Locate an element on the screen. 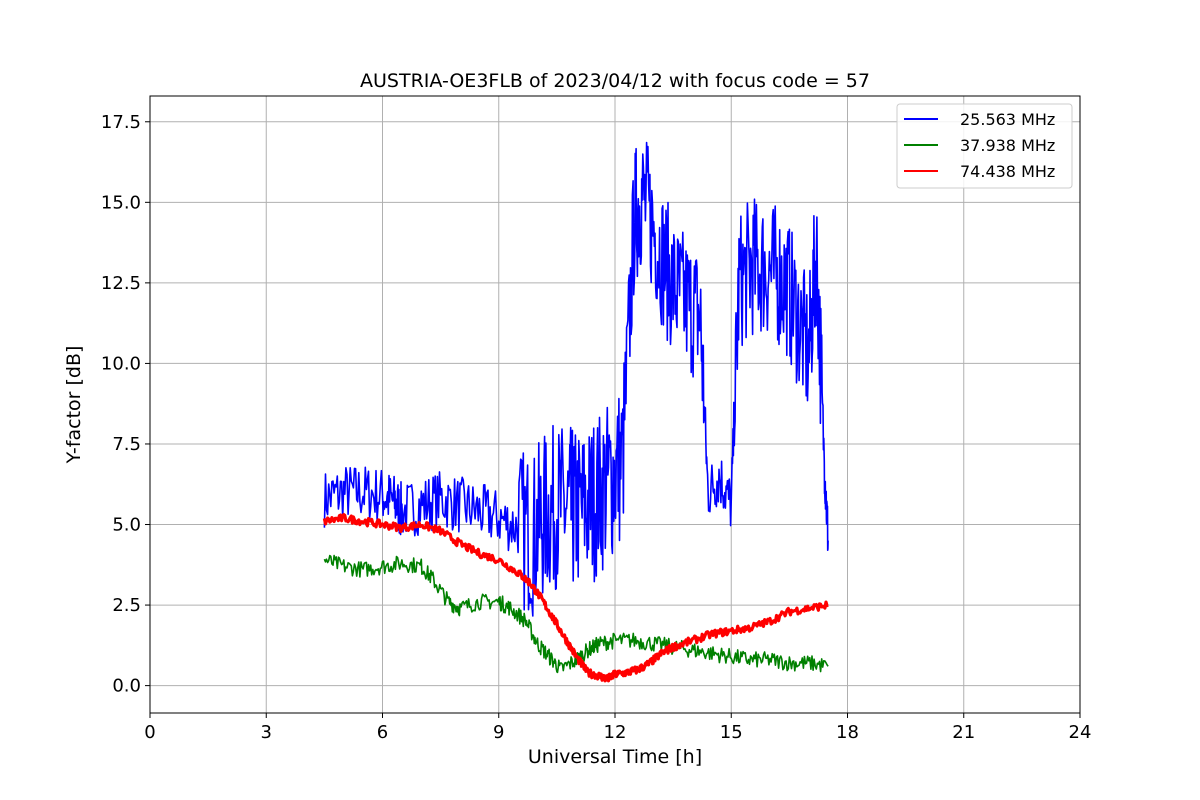 This screenshot has height=800, width=1200. x-tick-label: 6 is located at coordinates (382, 732).